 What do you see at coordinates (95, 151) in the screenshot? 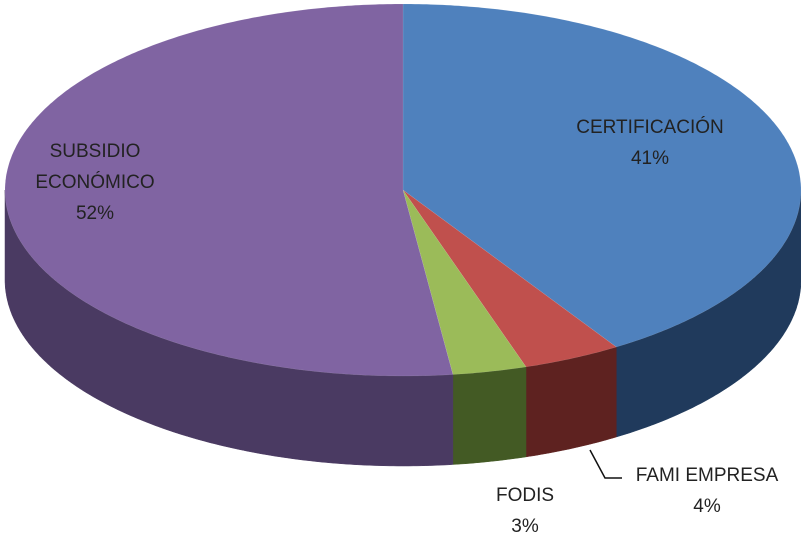
I see `slice-label-line: SUBSIDIO` at bounding box center [95, 151].